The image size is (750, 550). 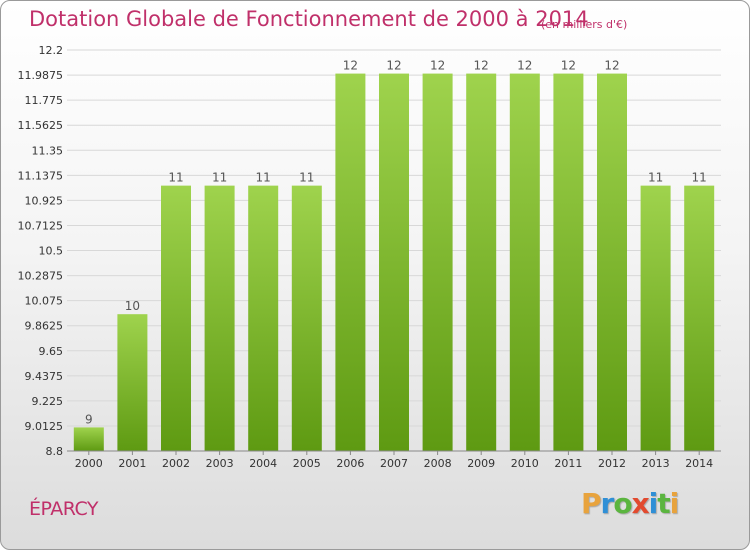 What do you see at coordinates (41, 175) in the screenshot?
I see `y-tick-label: 11.1375` at bounding box center [41, 175].